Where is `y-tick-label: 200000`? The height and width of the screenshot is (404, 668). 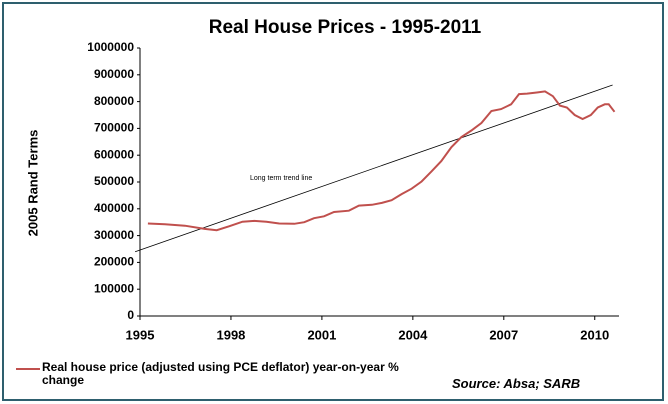
y-tick-label: 200000 is located at coordinates (114, 262).